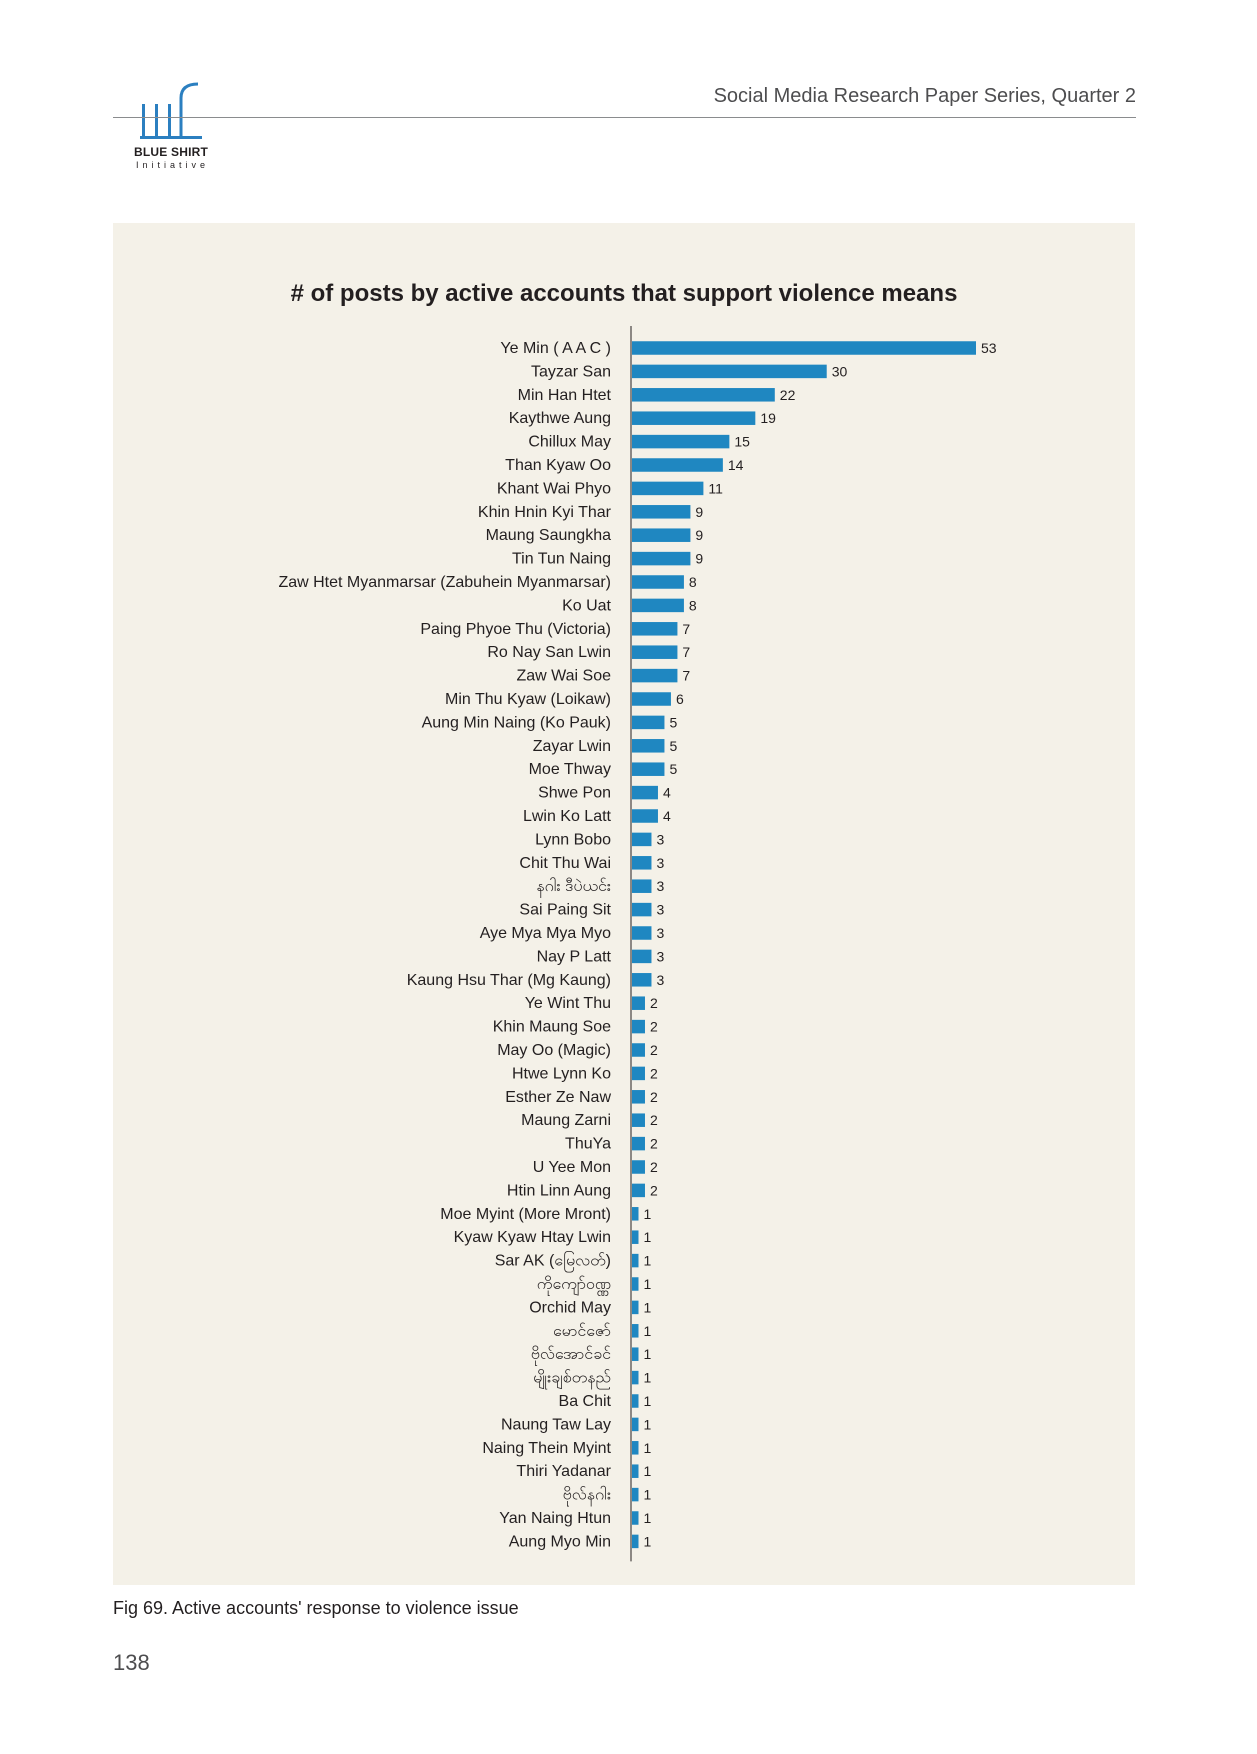 This screenshot has width=1257, height=1754. Describe the element at coordinates (171, 110) in the screenshot. I see `logo-mark-icon` at that location.